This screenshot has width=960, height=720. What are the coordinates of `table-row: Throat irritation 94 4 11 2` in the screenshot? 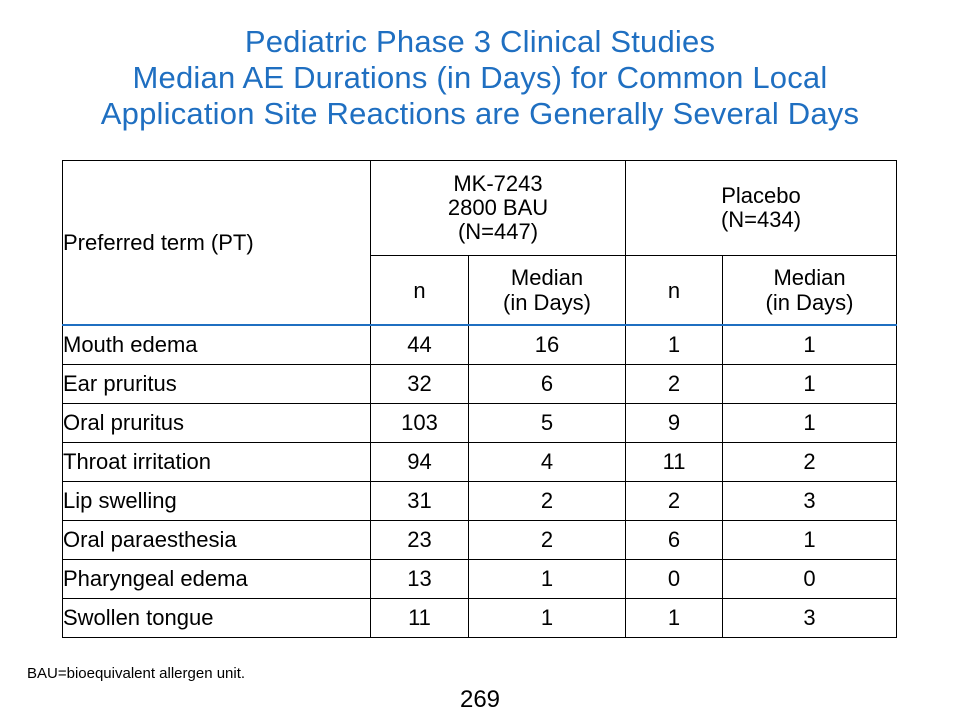 It's located at (480, 462).